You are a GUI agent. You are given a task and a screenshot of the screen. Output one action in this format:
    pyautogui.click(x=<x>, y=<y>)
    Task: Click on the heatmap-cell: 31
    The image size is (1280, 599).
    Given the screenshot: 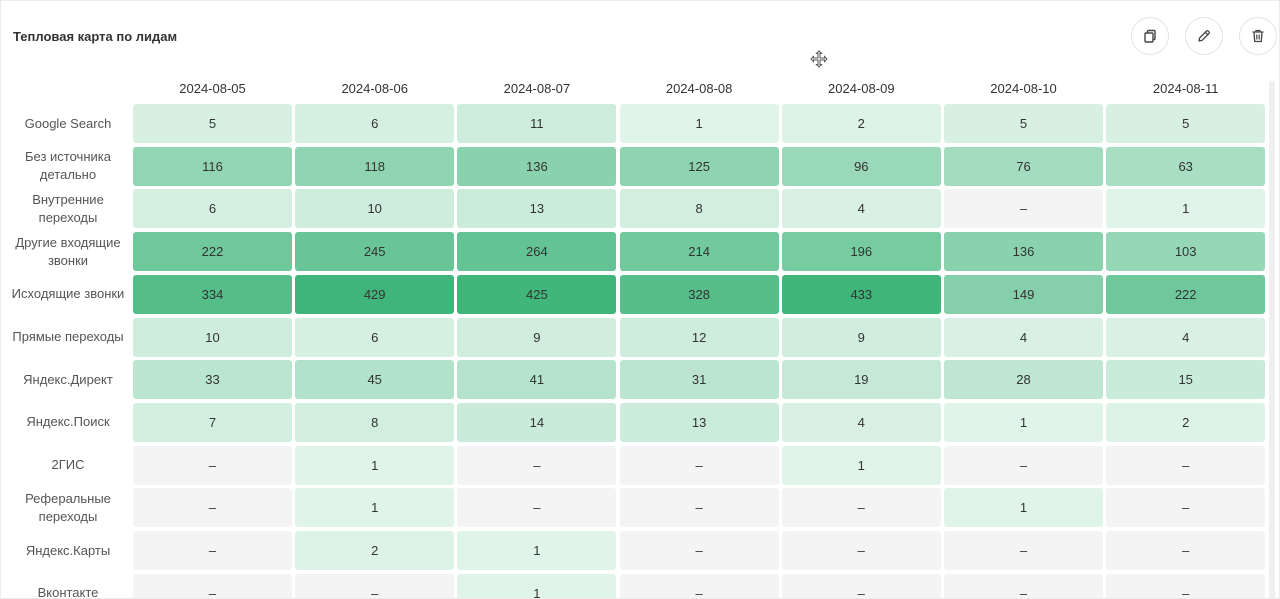 What is the action you would take?
    pyautogui.click(x=699, y=380)
    